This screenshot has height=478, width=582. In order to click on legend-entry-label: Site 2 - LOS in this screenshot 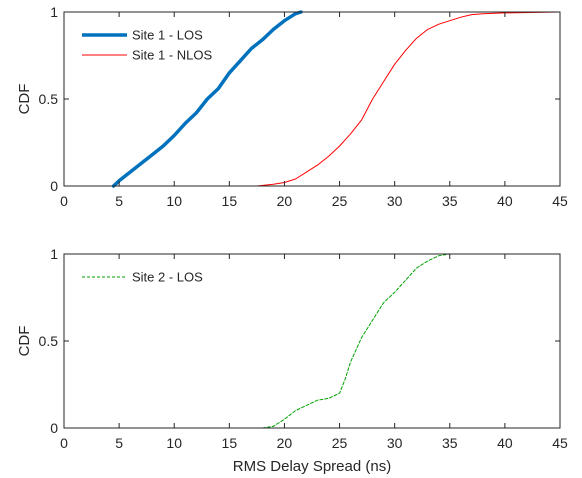, I will do `click(167, 277)`.